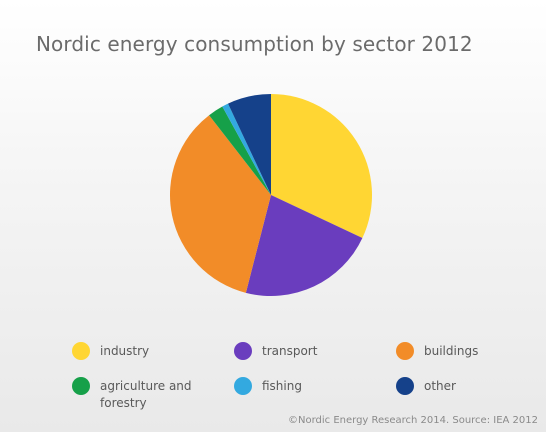  I want to click on pie-slice-industry, so click(322, 165).